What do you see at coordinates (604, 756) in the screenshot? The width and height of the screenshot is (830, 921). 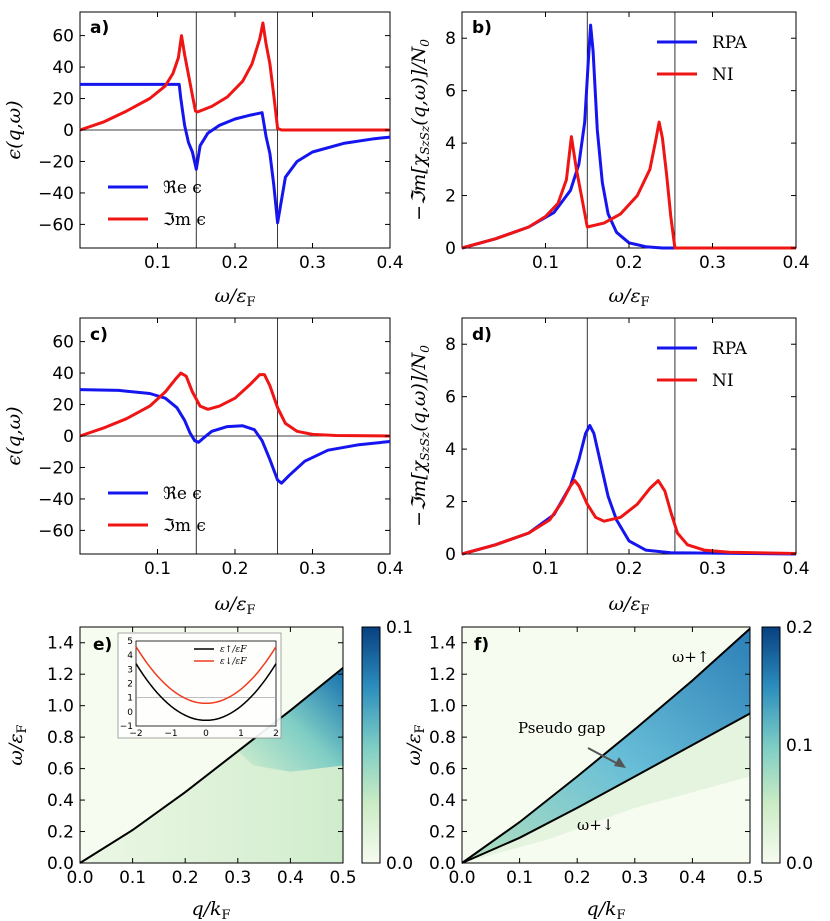 I see `pseudo-gap-arrow` at bounding box center [604, 756].